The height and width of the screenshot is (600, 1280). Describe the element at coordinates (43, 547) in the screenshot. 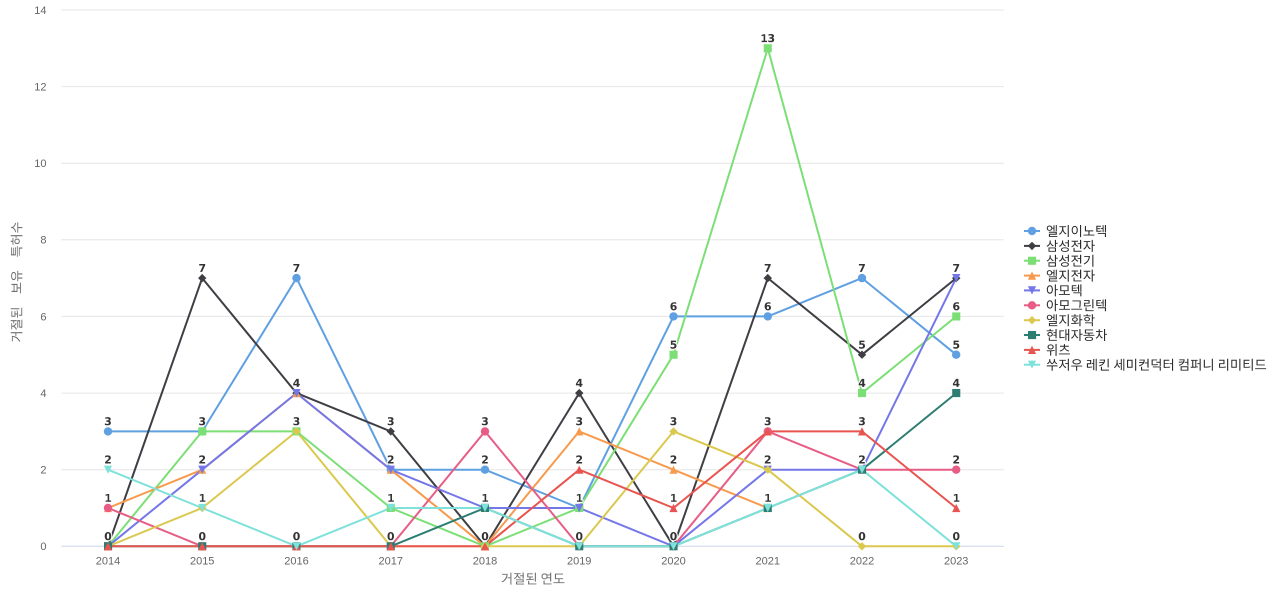

I see `svg-text: 0` at that location.